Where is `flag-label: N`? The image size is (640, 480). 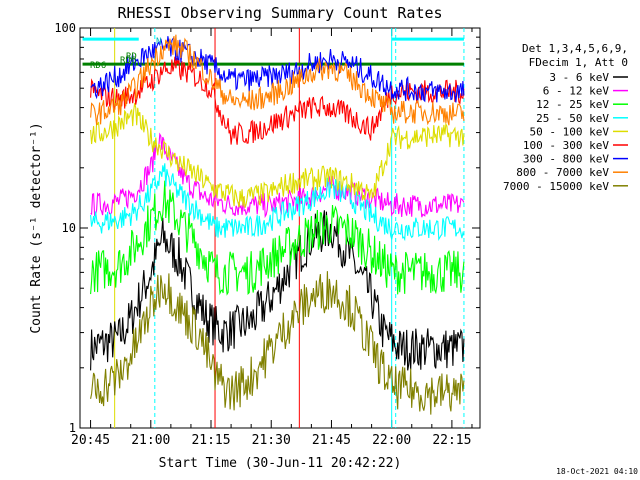
flag-label: N is located at coordinates (158, 42).